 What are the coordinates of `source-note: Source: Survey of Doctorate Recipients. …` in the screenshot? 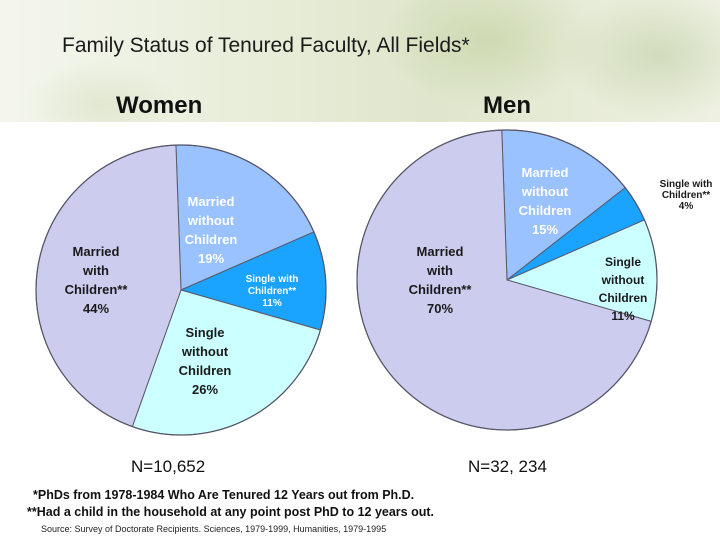 It's located at (214, 529).